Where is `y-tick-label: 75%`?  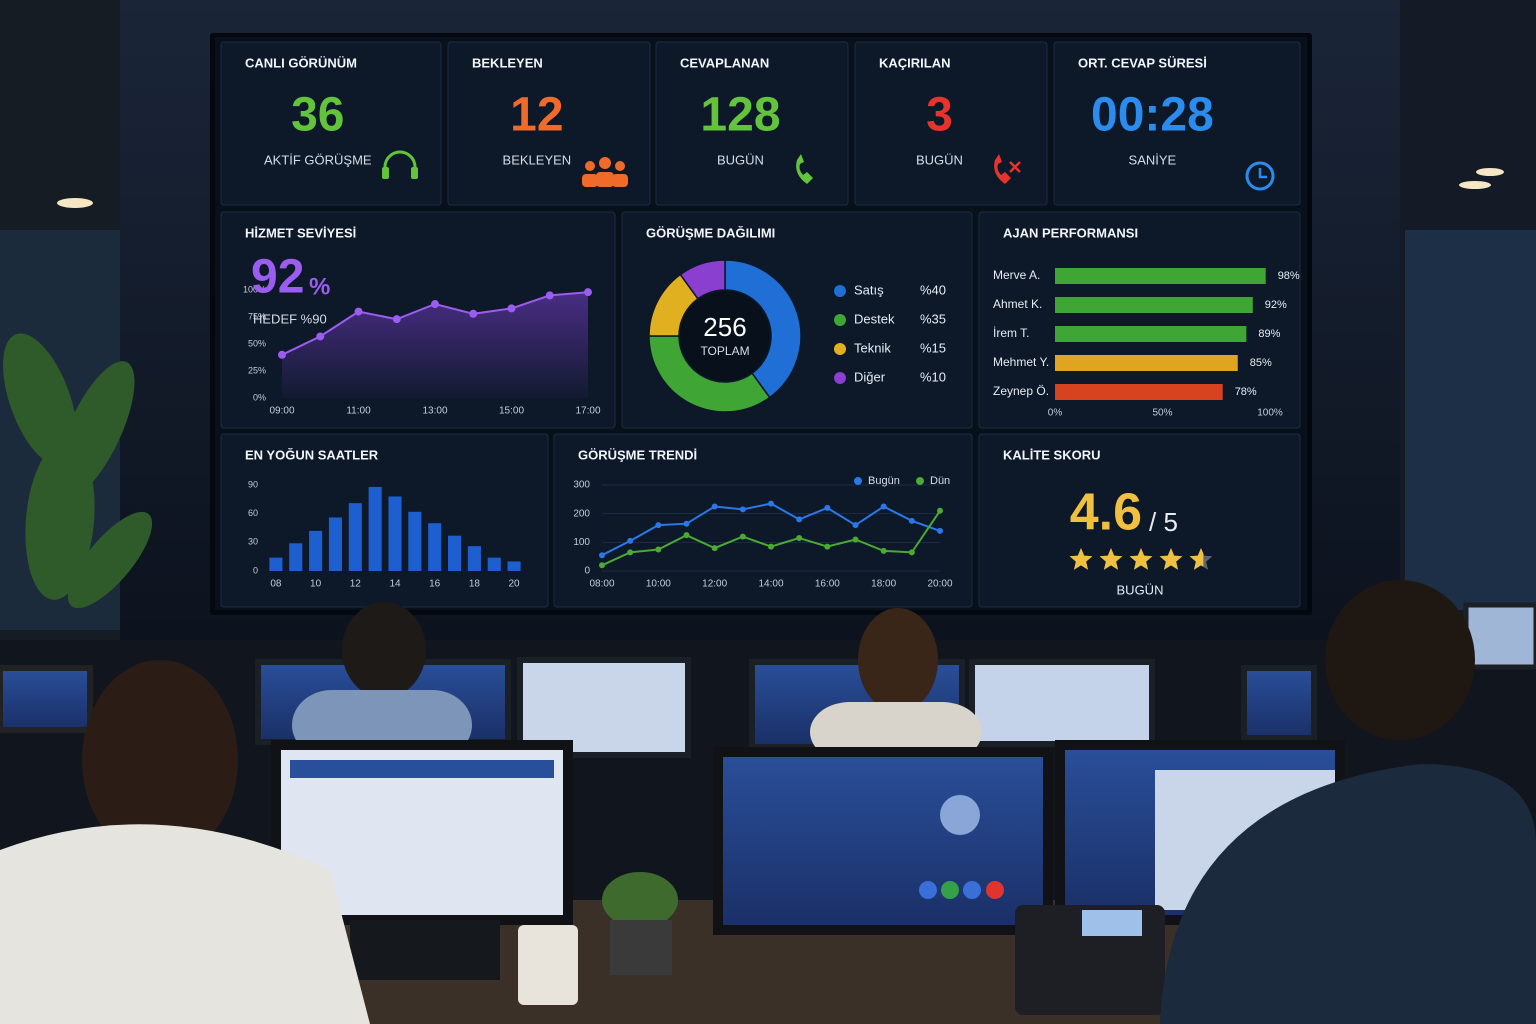
y-tick-label: 75% is located at coordinates (257, 316).